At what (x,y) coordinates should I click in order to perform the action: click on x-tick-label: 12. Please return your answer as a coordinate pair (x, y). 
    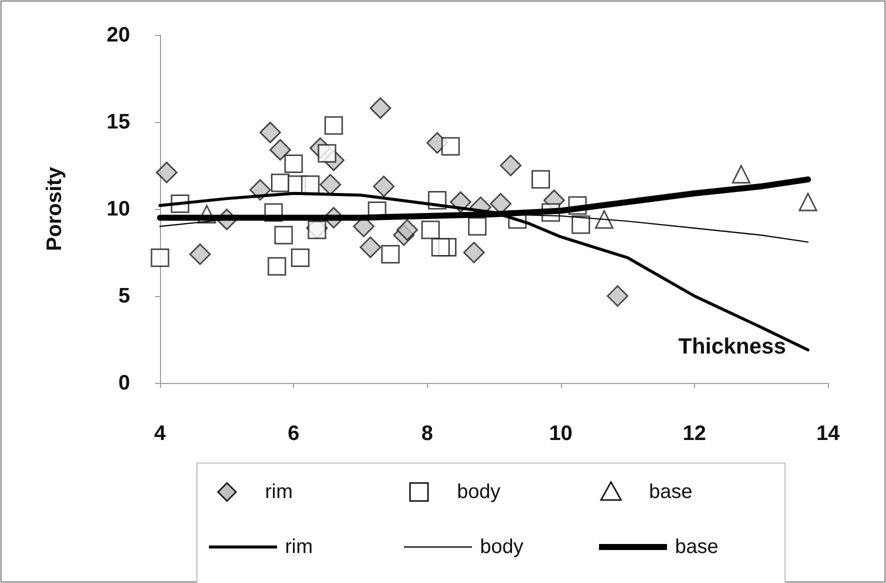
    Looking at the image, I should click on (694, 433).